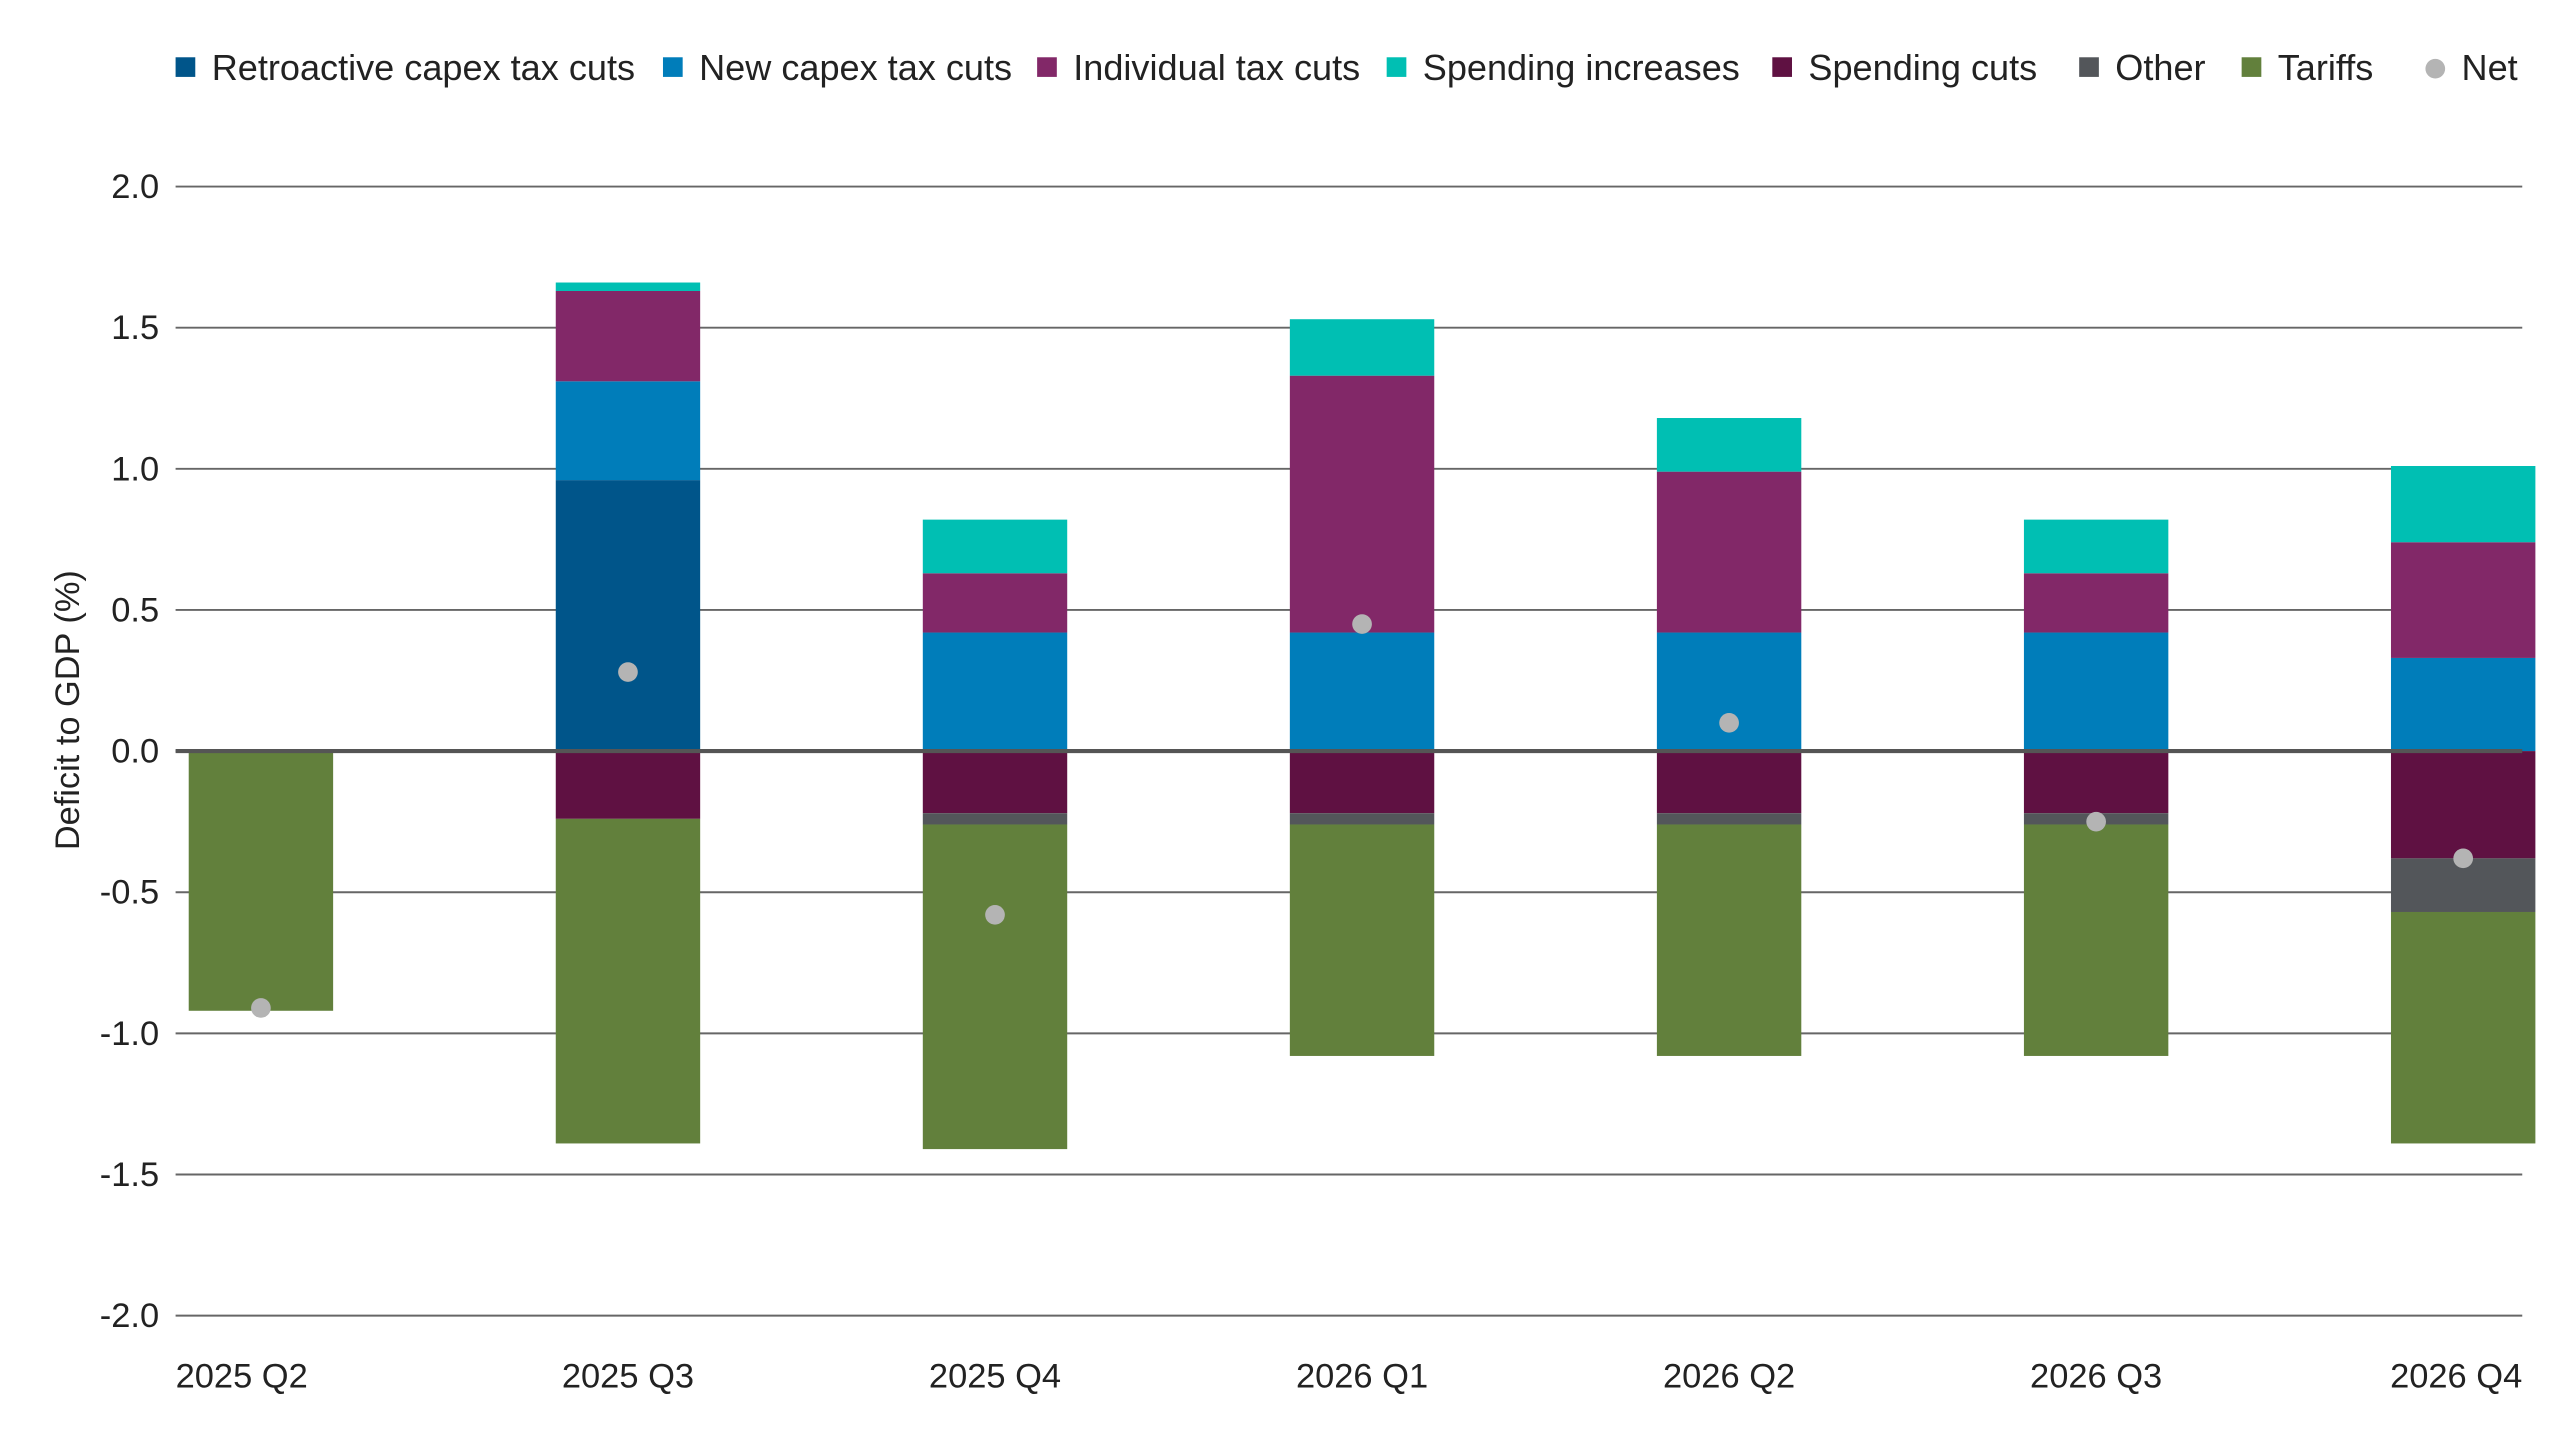  Describe the element at coordinates (1729, 1377) in the screenshot. I see `x-tick-label: 2026 Q2` at that location.